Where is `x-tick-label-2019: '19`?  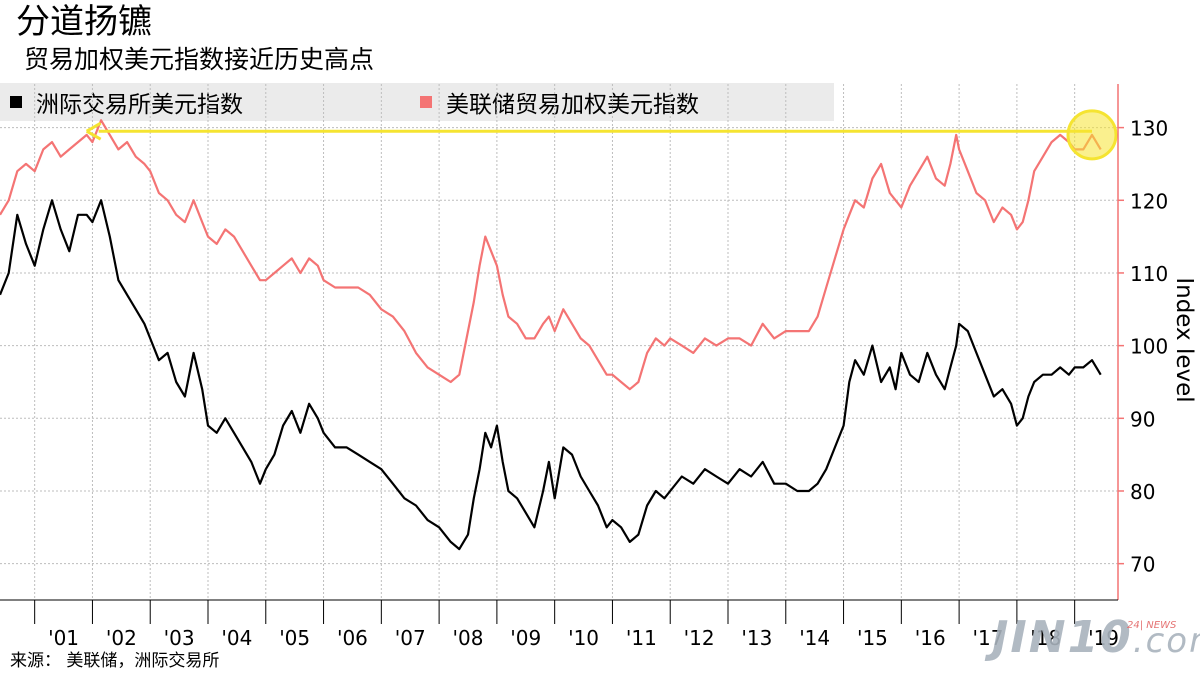
x-tick-label-2019: '19 is located at coordinates (1103, 638).